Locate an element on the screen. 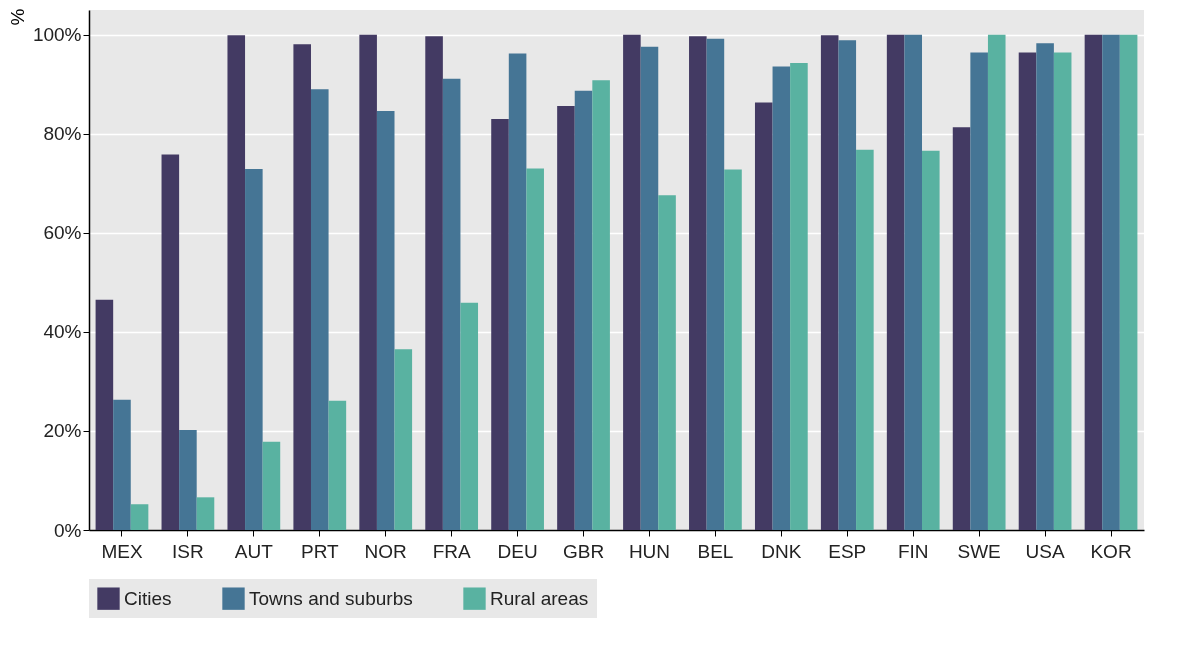 This screenshot has width=1177, height=645. x-tick-label: AUT is located at coordinates (254, 551).